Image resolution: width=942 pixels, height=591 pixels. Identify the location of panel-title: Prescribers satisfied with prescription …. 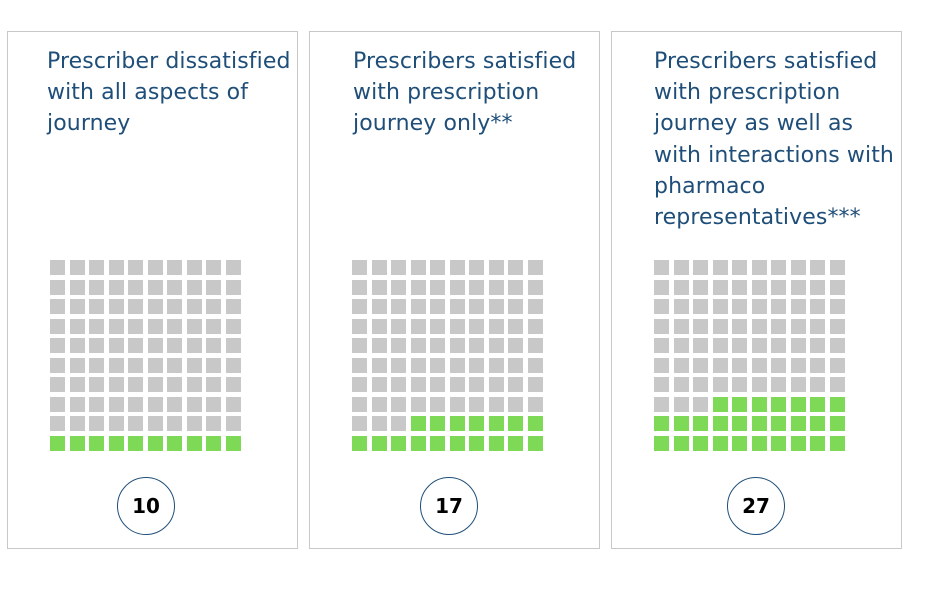
(465, 93).